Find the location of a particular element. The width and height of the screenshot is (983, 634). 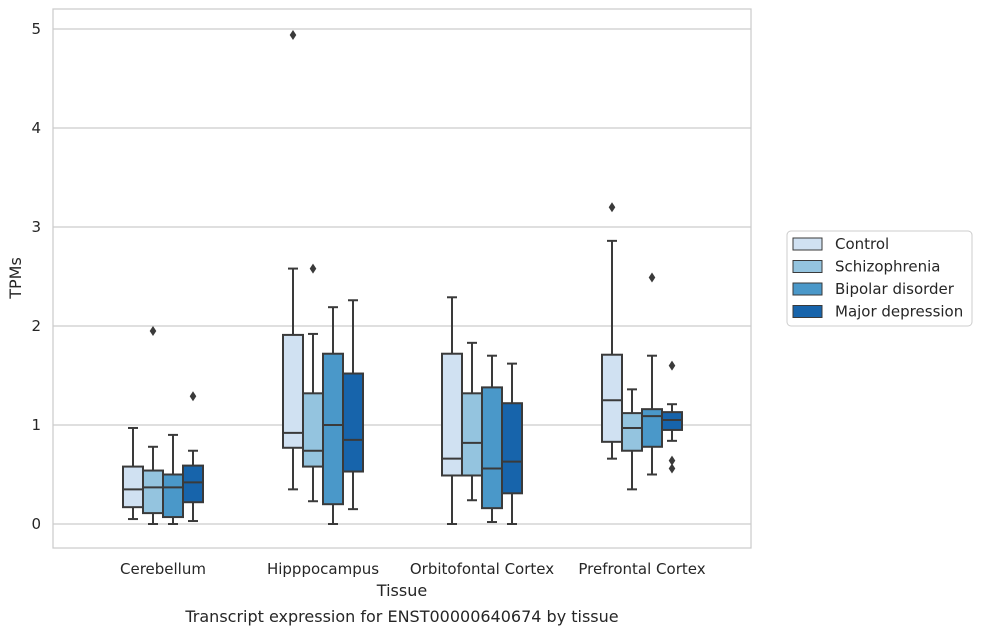

x-tick-label: Prefrontal Cortex is located at coordinates (641, 569).